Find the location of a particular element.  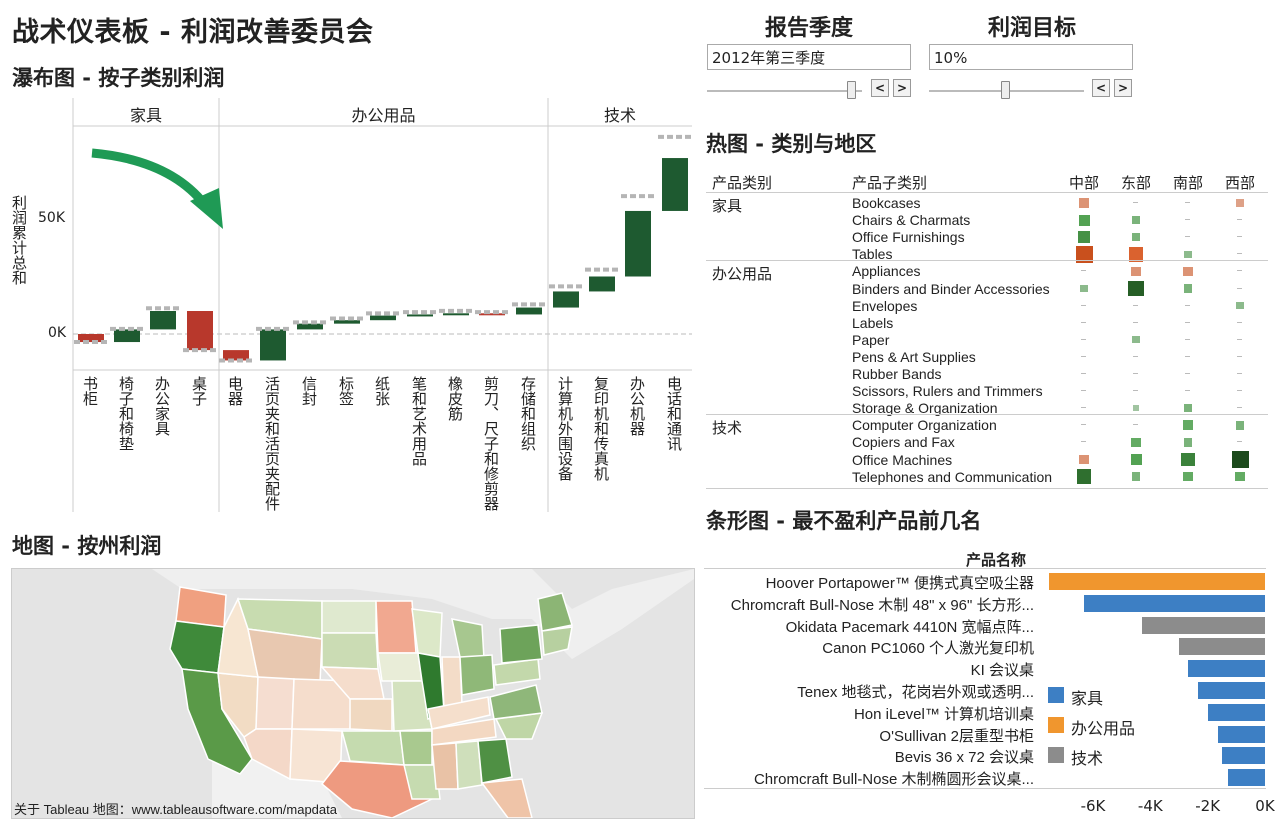

target-slider-thumb is located at coordinates (1005, 90).